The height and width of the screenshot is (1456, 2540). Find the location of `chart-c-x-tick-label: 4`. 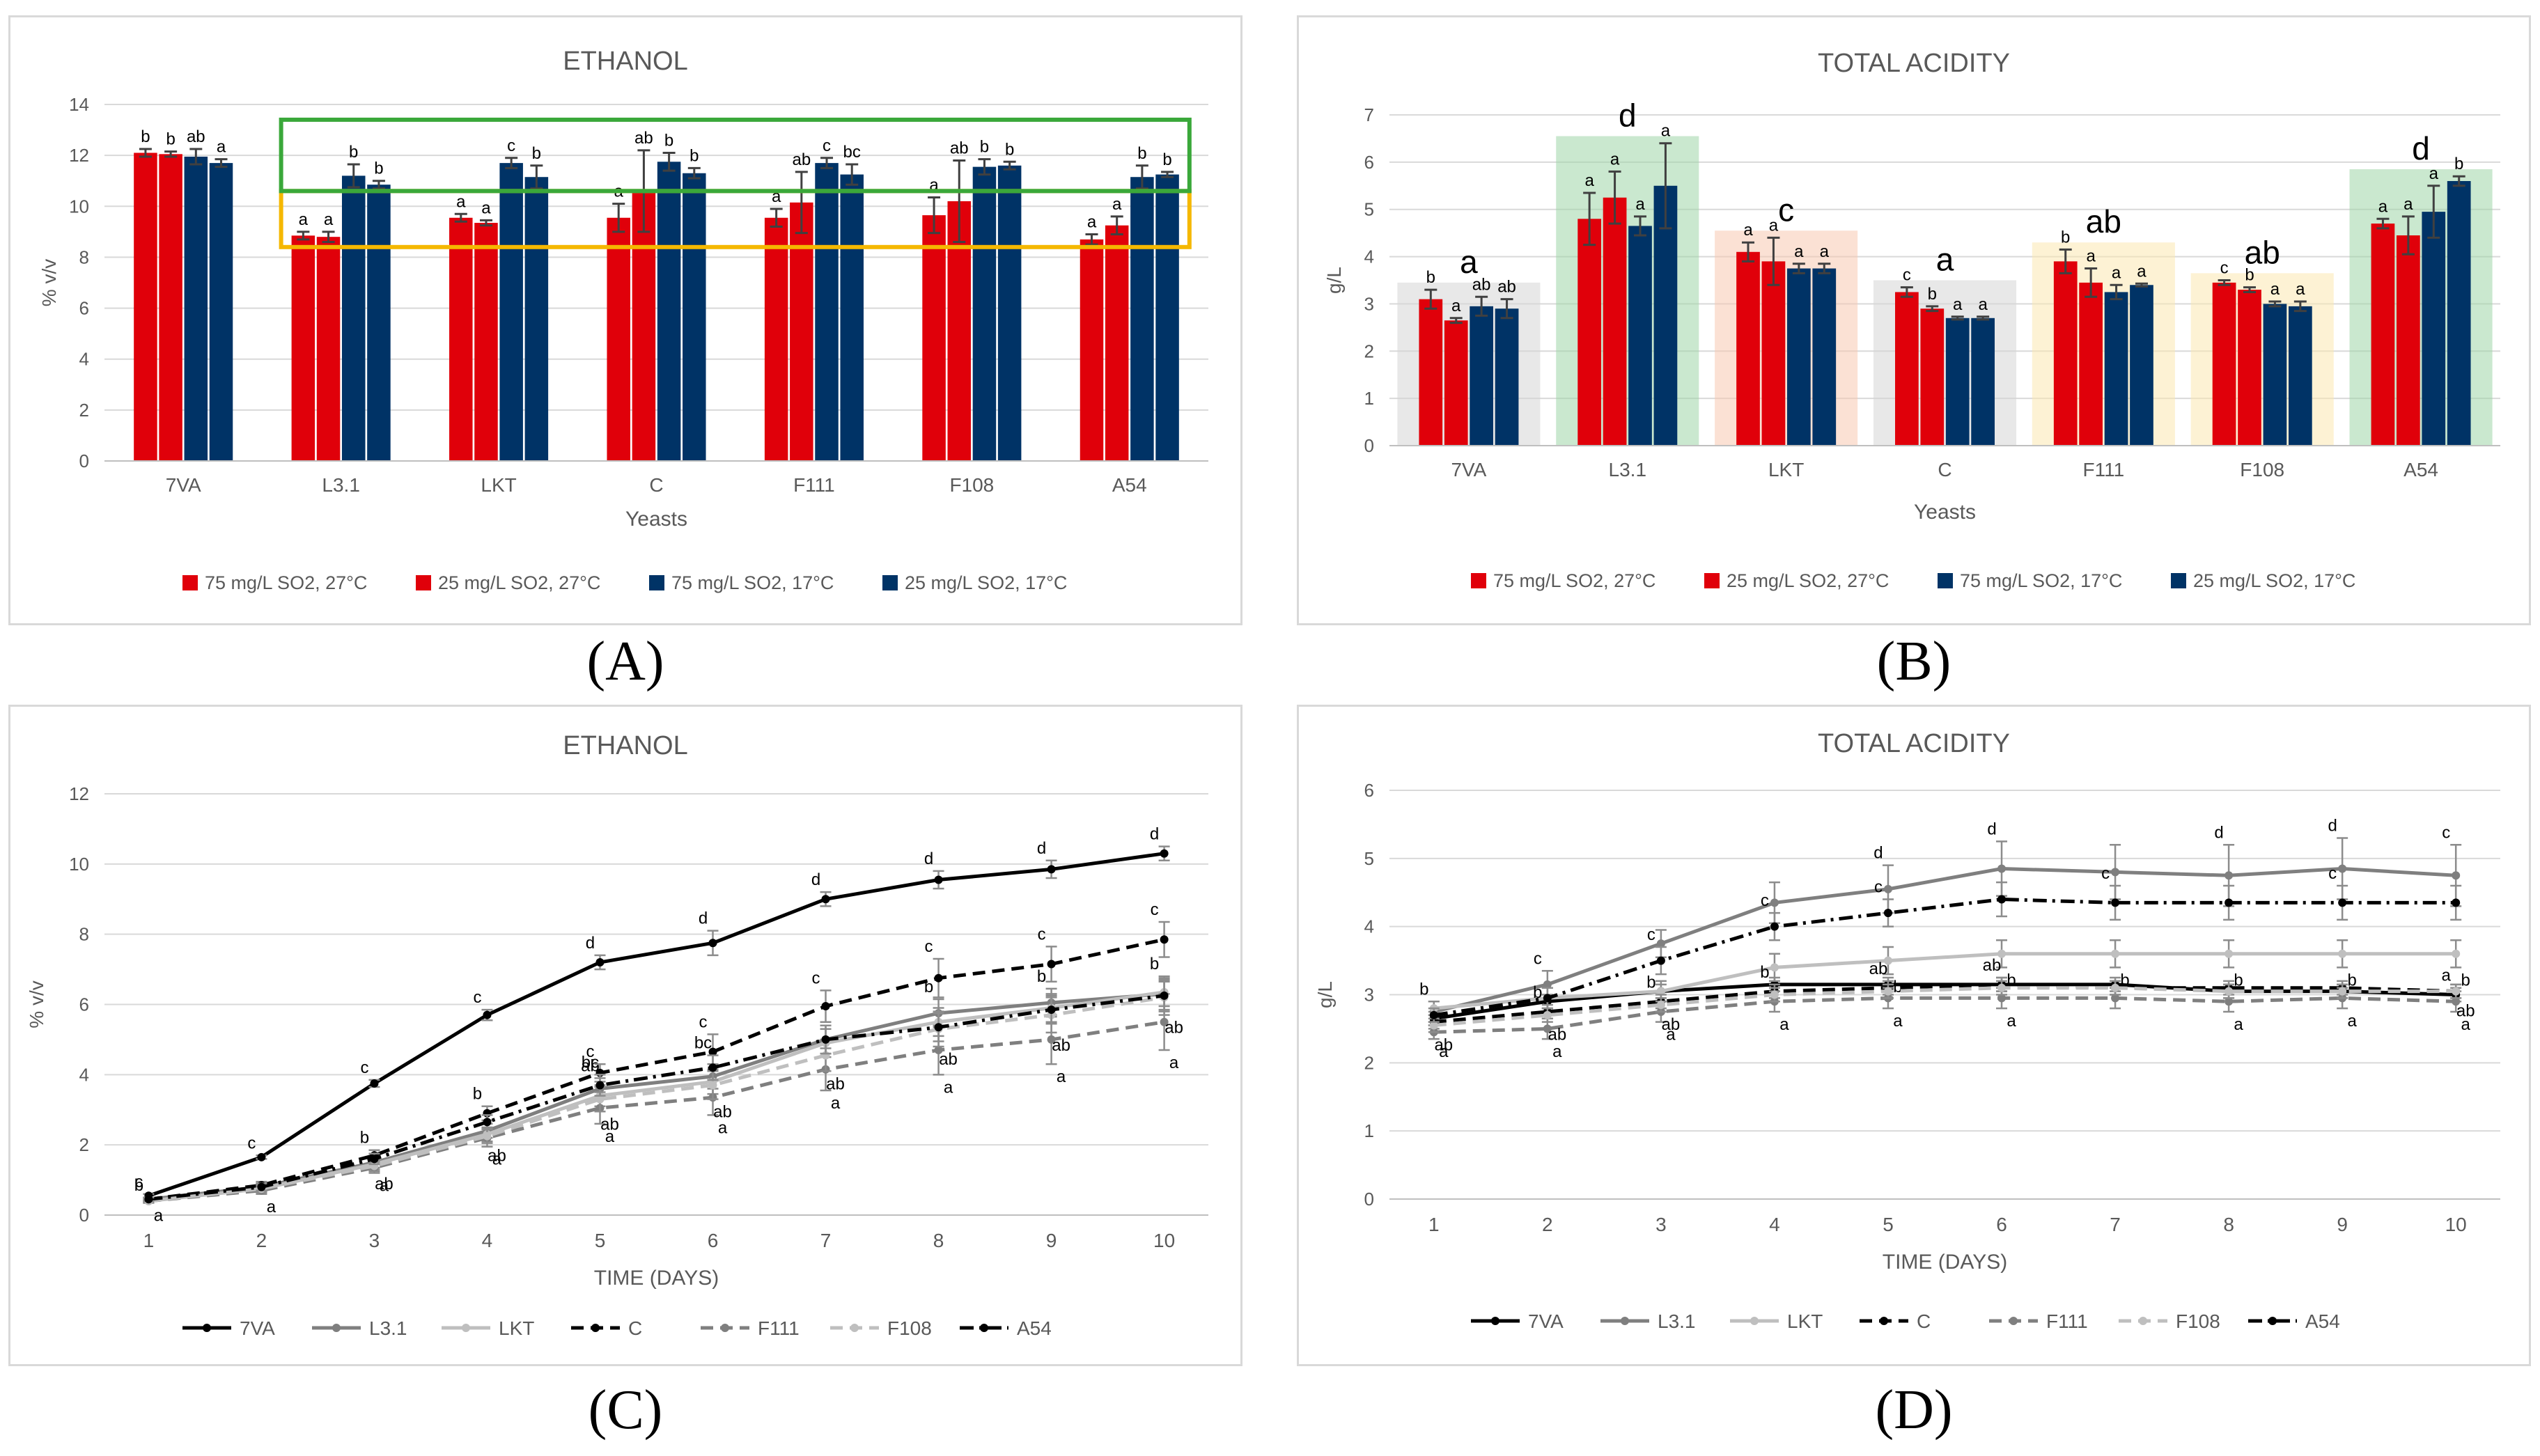

chart-c-x-tick-label: 4 is located at coordinates (487, 1240).